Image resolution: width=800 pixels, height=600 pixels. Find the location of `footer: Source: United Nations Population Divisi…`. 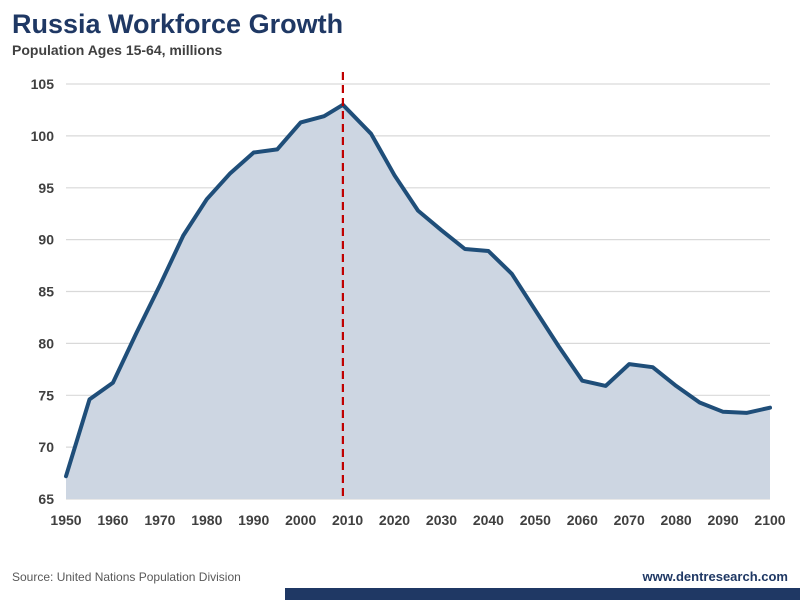

footer: Source: United Nations Population Divisi… is located at coordinates (400, 576).